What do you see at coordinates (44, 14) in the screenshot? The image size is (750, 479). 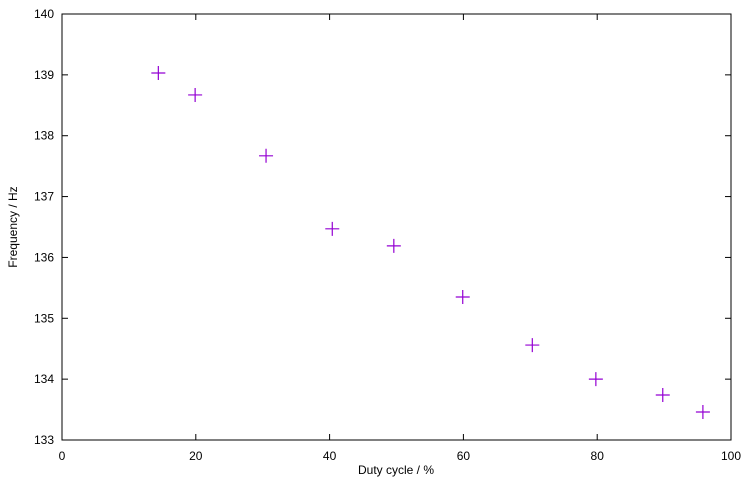 I see `y-tick-label: 140` at bounding box center [44, 14].